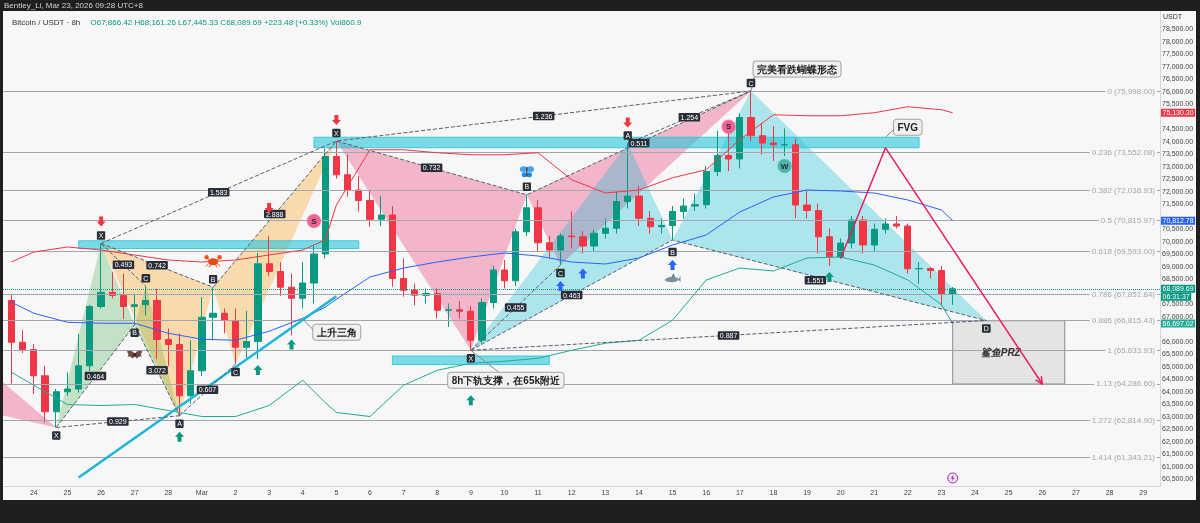 This screenshot has height=523, width=1200. What do you see at coordinates (226, 22) in the screenshot?
I see `text: O67,866.42 H68,161.26 L67,445.33 C68,089.69 +223.48 (+0.33%) Vol860.9` at bounding box center [226, 22].